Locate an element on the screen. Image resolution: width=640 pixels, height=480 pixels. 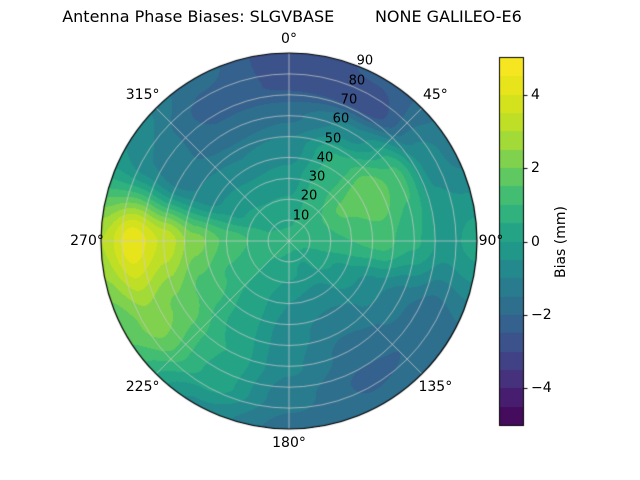
radial-tick-label: 10 is located at coordinates (301, 216).